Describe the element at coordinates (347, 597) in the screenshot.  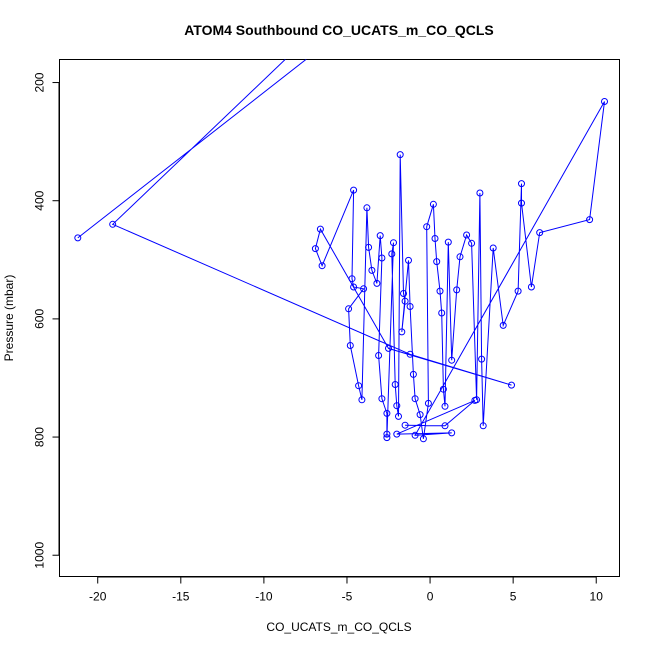
I see `x-tick-label: -5` at that location.